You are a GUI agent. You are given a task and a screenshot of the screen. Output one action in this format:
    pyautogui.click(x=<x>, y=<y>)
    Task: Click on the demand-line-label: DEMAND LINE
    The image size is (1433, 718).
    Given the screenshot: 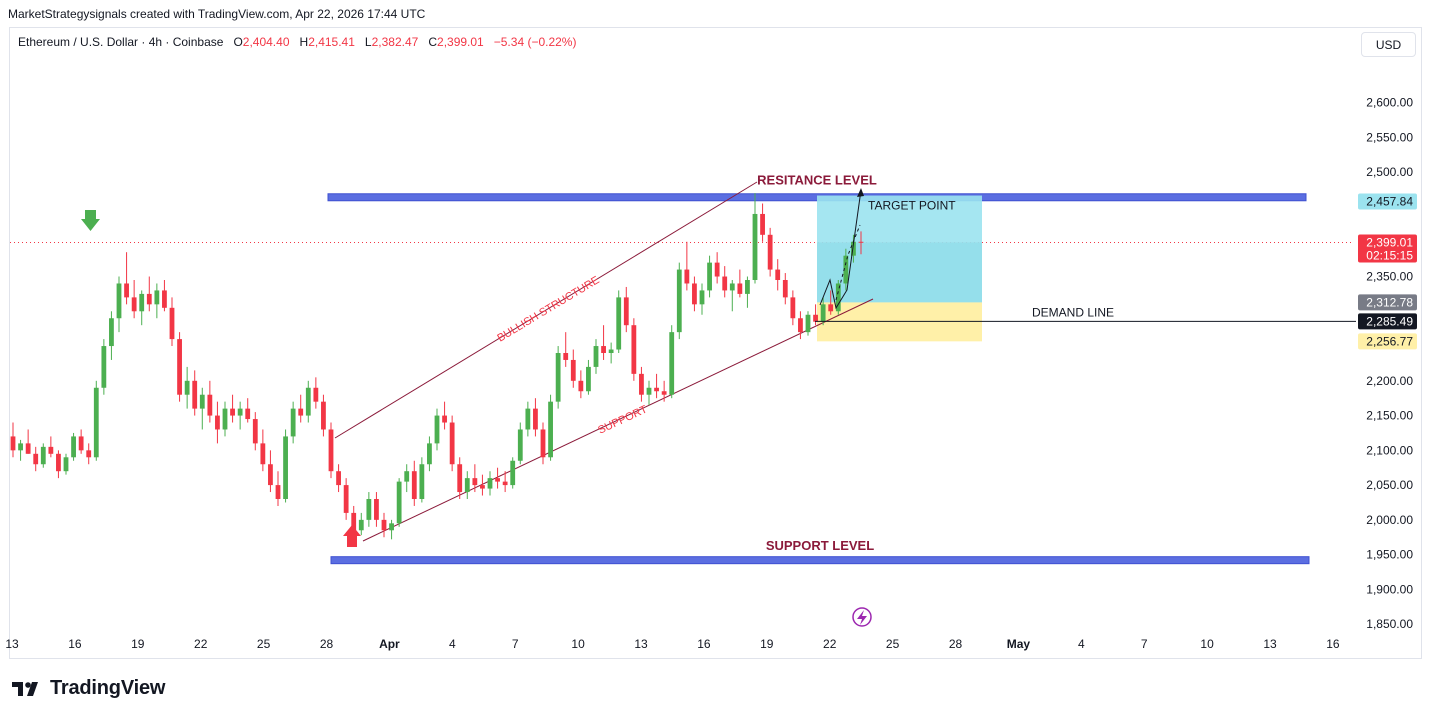 What is the action you would take?
    pyautogui.click(x=1073, y=312)
    